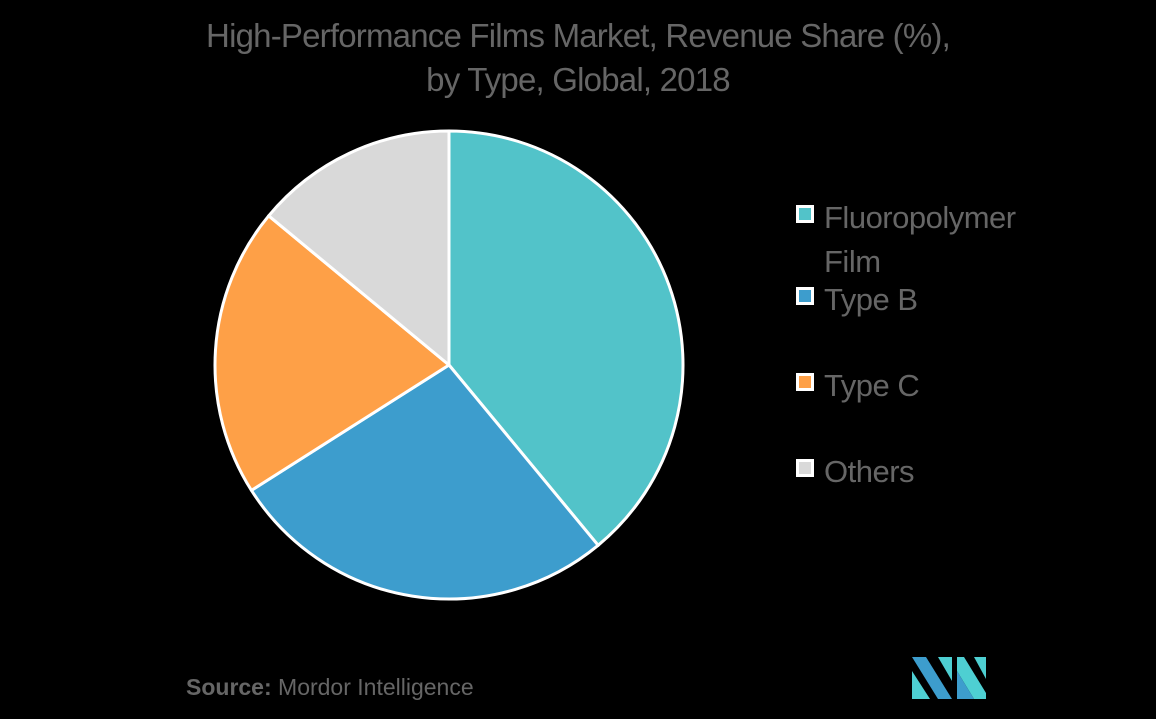 This screenshot has height=719, width=1156. Describe the element at coordinates (935, 472) in the screenshot. I see `legend-item-others: Others` at that location.